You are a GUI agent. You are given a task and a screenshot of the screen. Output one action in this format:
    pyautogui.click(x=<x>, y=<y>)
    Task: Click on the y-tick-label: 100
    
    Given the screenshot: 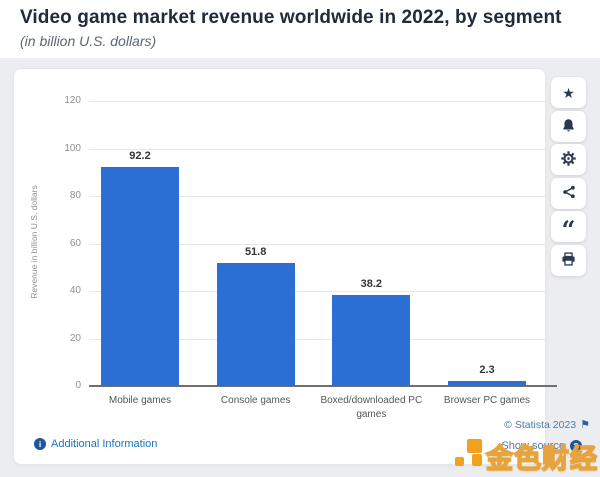 What is the action you would take?
    pyautogui.click(x=72, y=148)
    